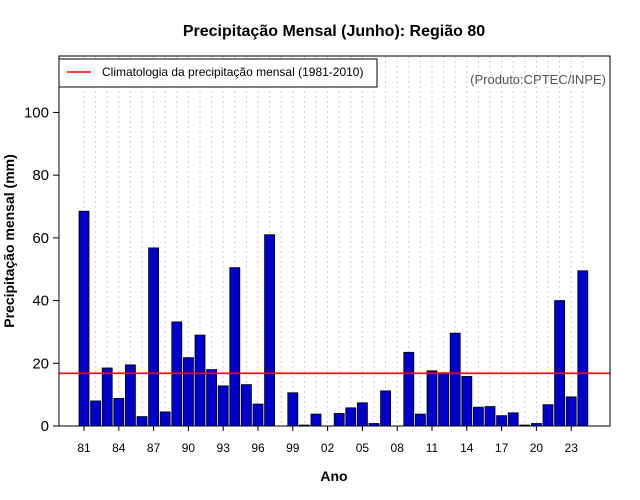  What do you see at coordinates (119, 412) in the screenshot?
I see `bar-1984` at bounding box center [119, 412].